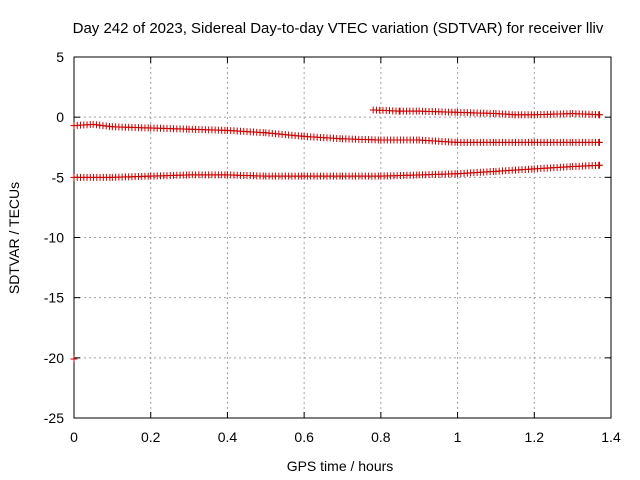 The height and width of the screenshot is (480, 640). Describe the element at coordinates (340, 466) in the screenshot. I see `x-axis-label: GPS time / hours` at that location.